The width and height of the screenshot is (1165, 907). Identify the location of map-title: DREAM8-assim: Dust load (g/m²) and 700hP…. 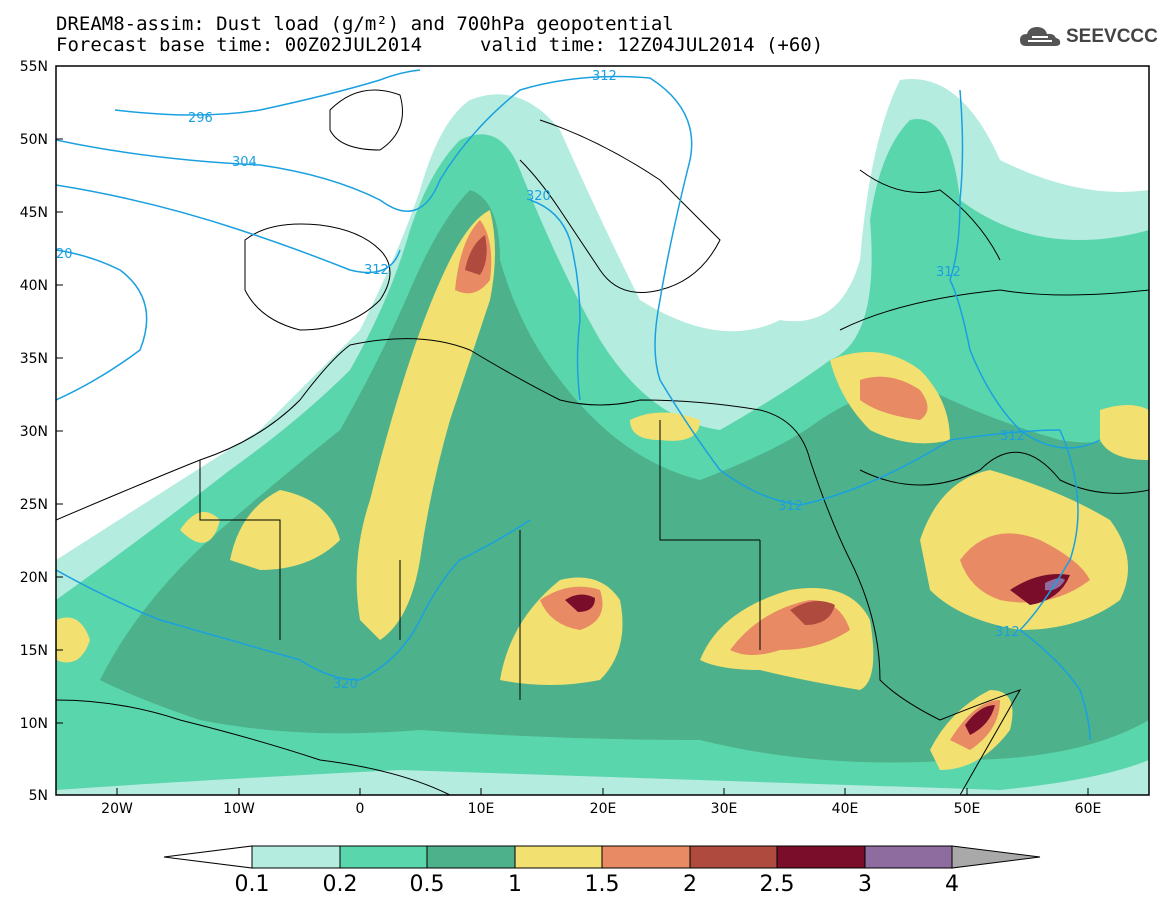
(365, 24).